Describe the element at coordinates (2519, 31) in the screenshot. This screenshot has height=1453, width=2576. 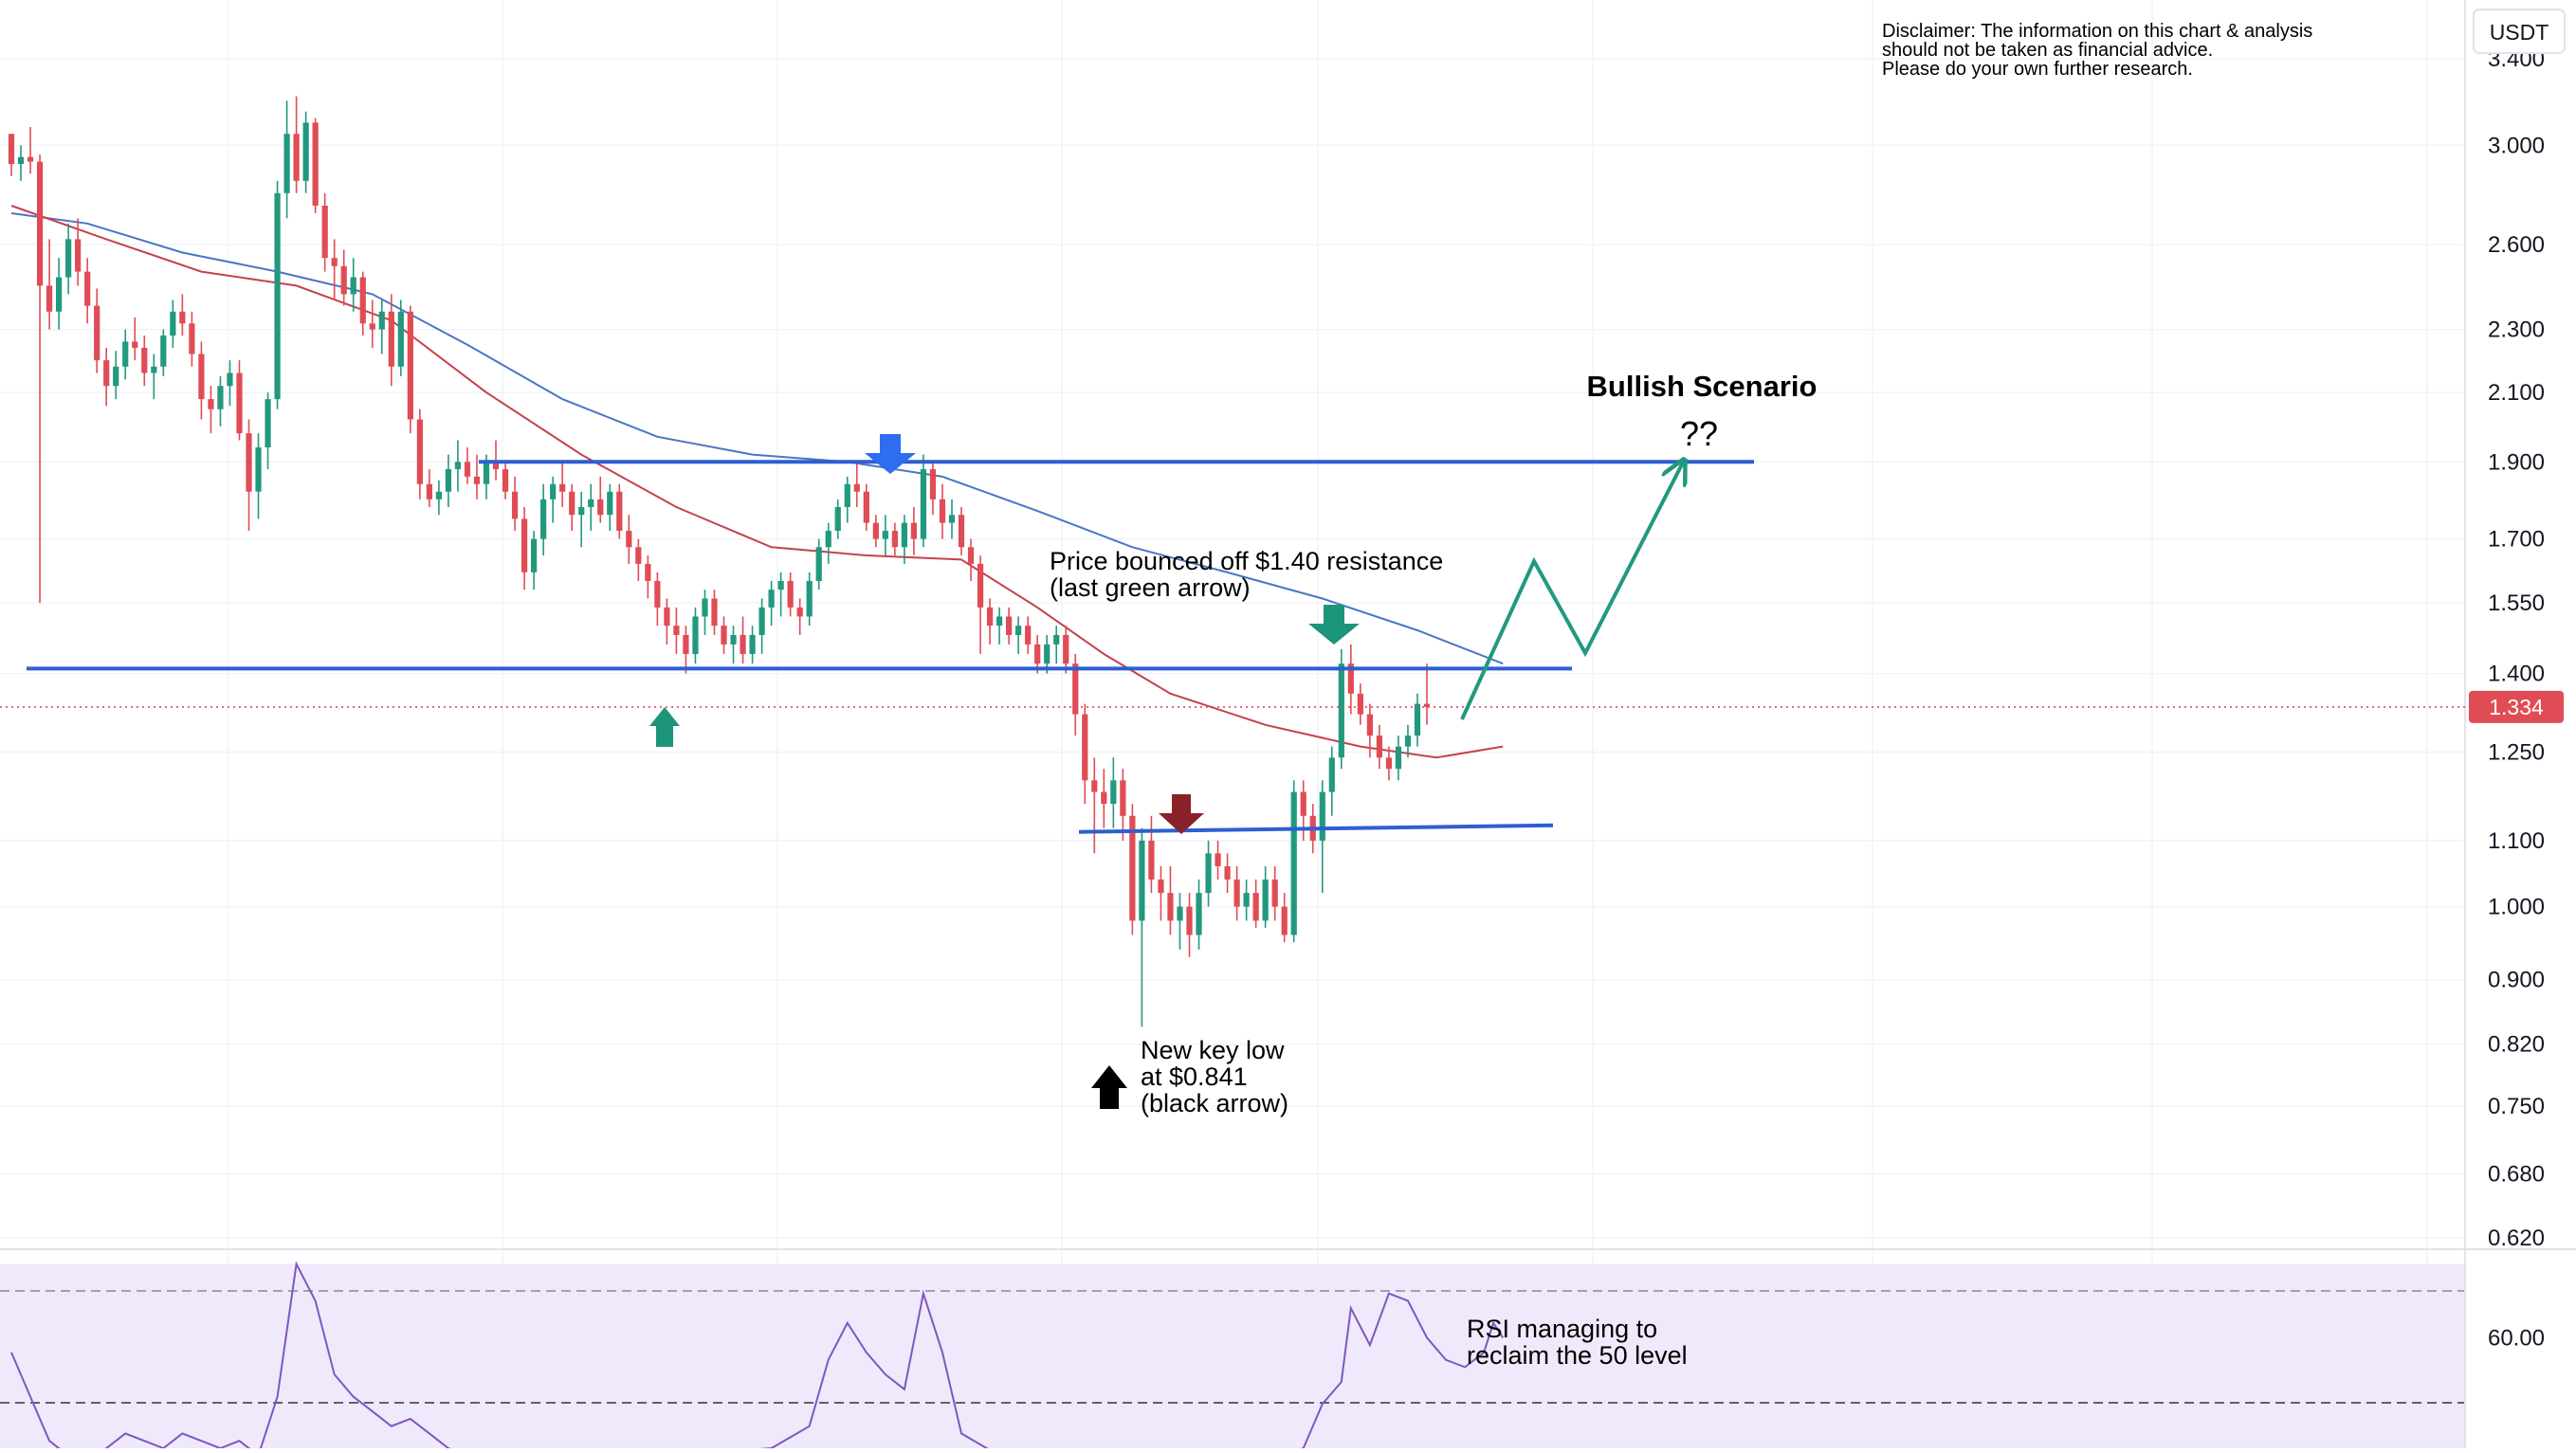
I see `currency-button: USDT` at that location.